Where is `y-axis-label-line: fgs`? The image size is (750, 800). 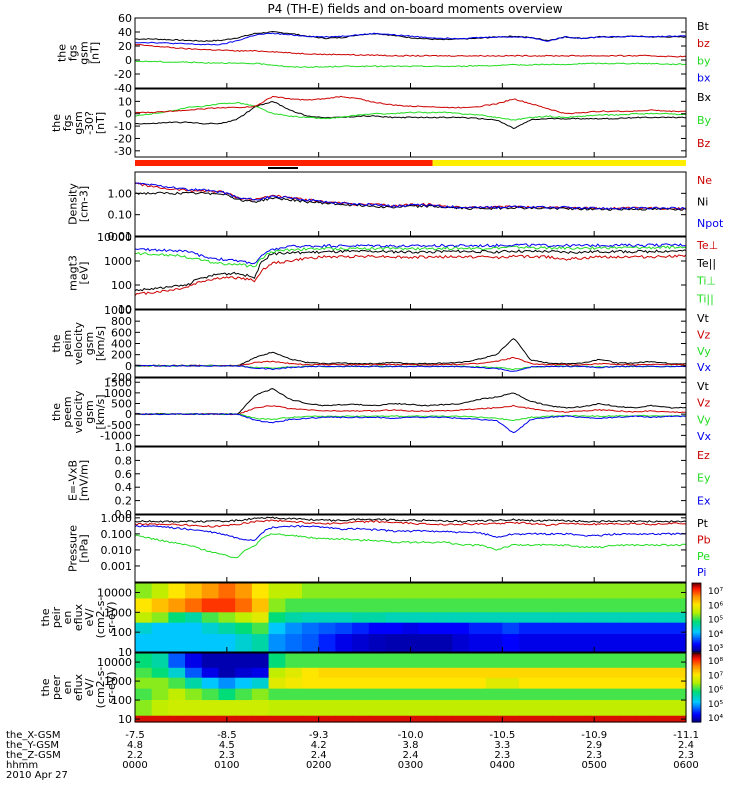 y-axis-label-line: fgs is located at coordinates (73, 52).